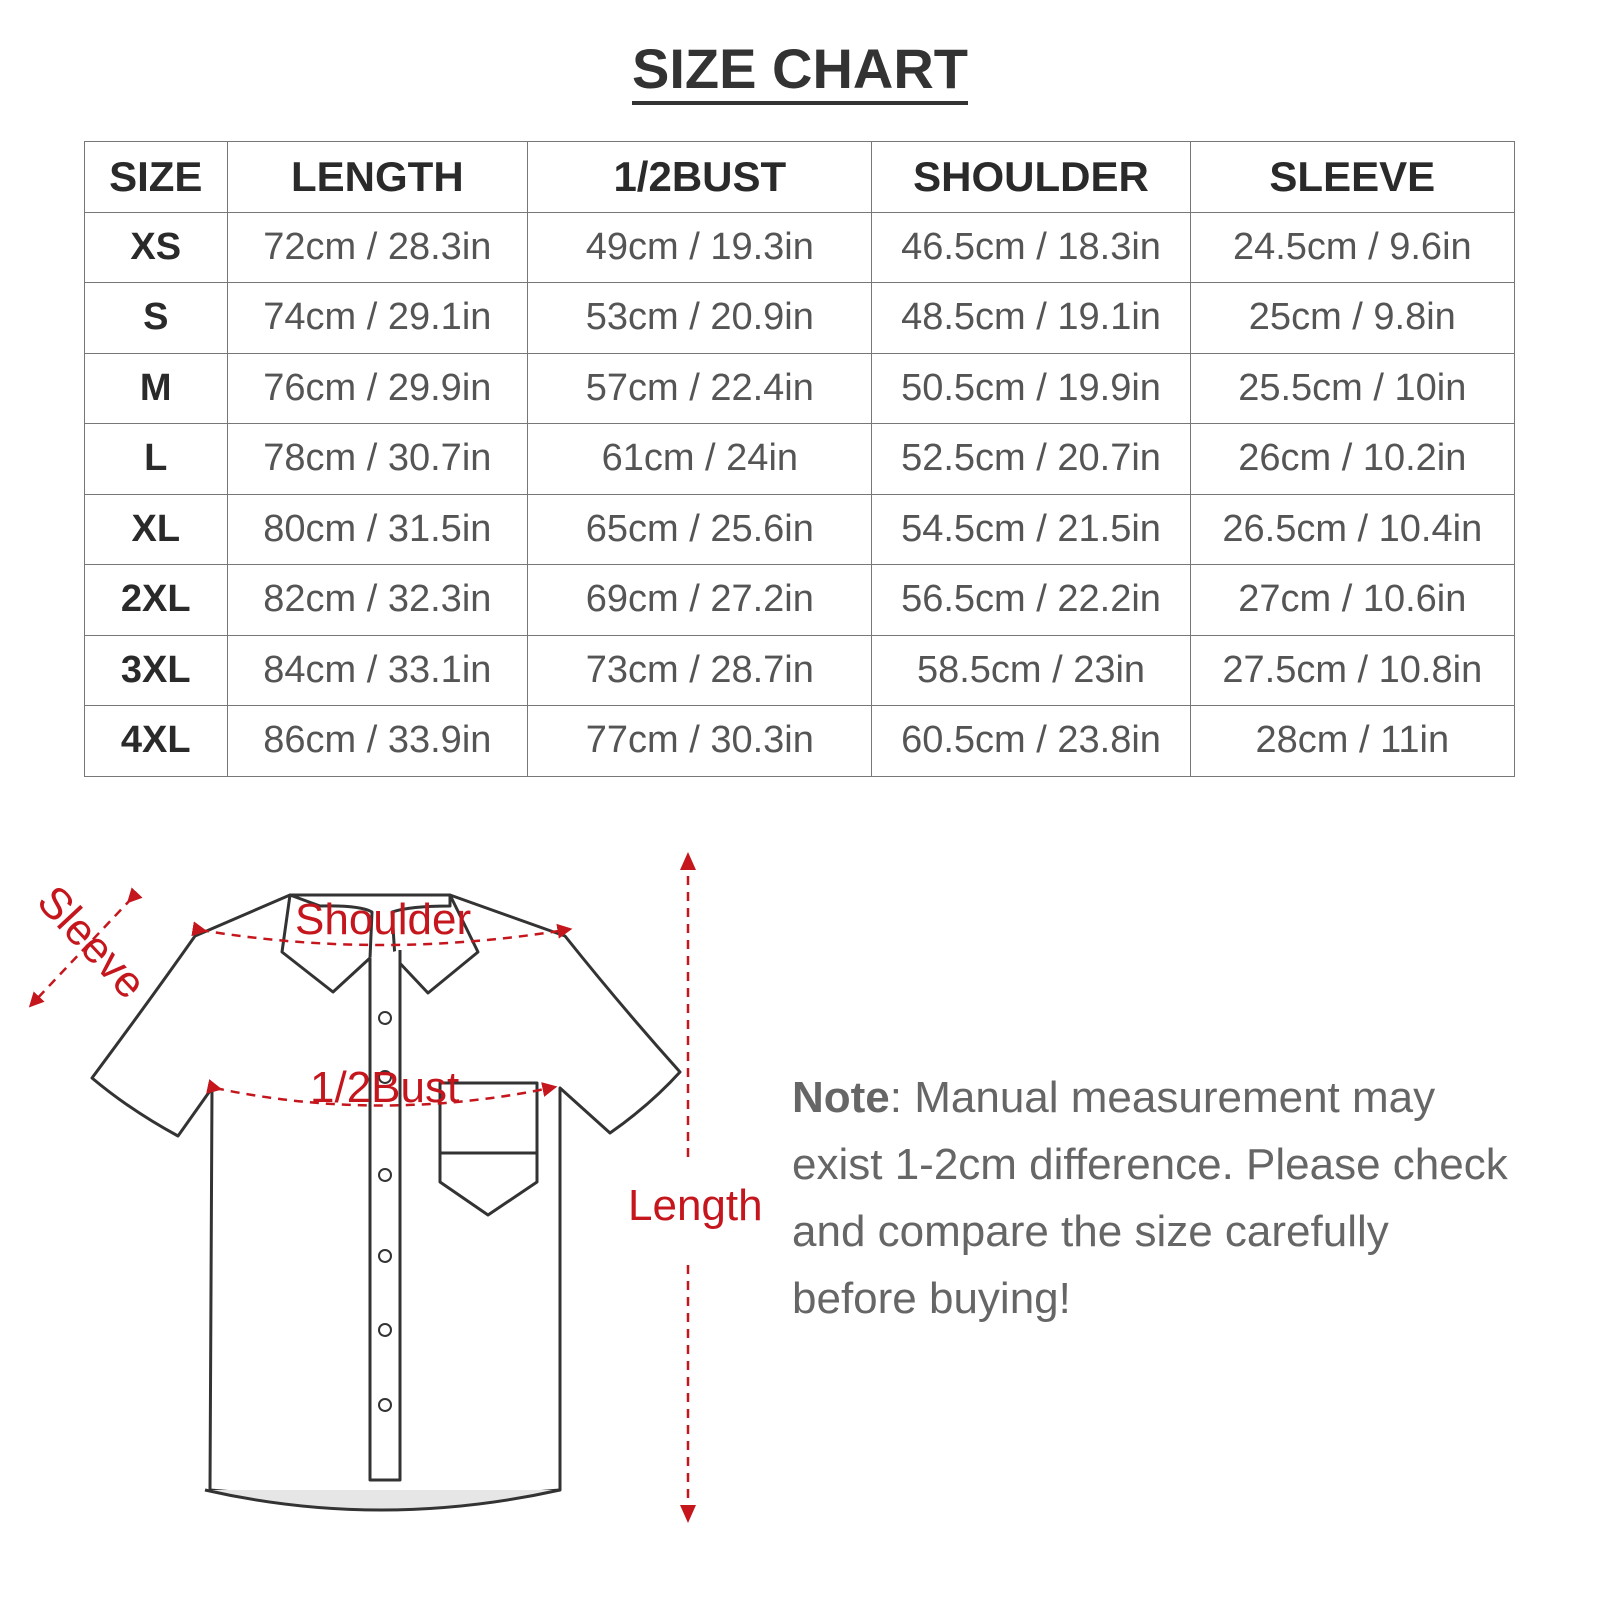 Image resolution: width=1600 pixels, height=1600 pixels. Describe the element at coordinates (800, 70) in the screenshot. I see `page-title: SIZE CHART` at that location.